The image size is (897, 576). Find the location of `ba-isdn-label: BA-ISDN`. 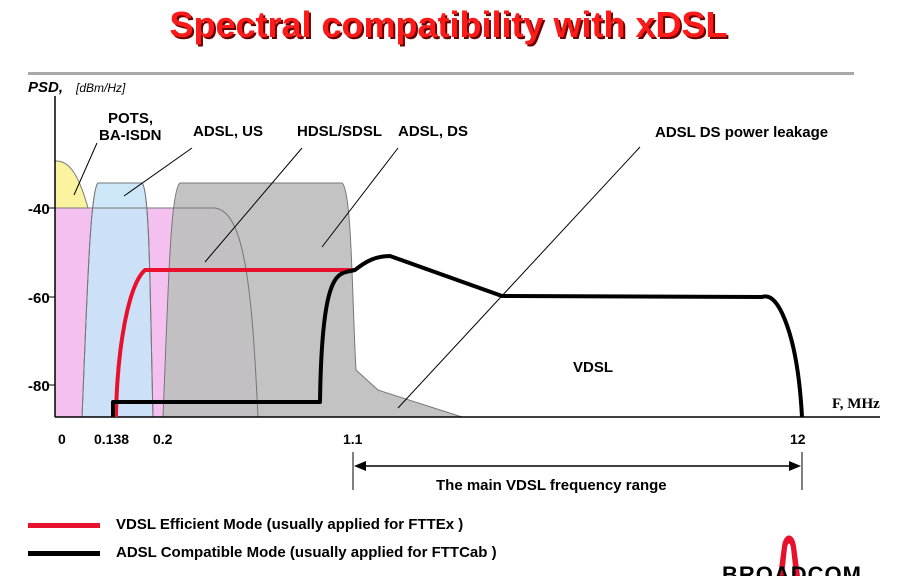

ba-isdn-label: BA-ISDN is located at coordinates (130, 135).